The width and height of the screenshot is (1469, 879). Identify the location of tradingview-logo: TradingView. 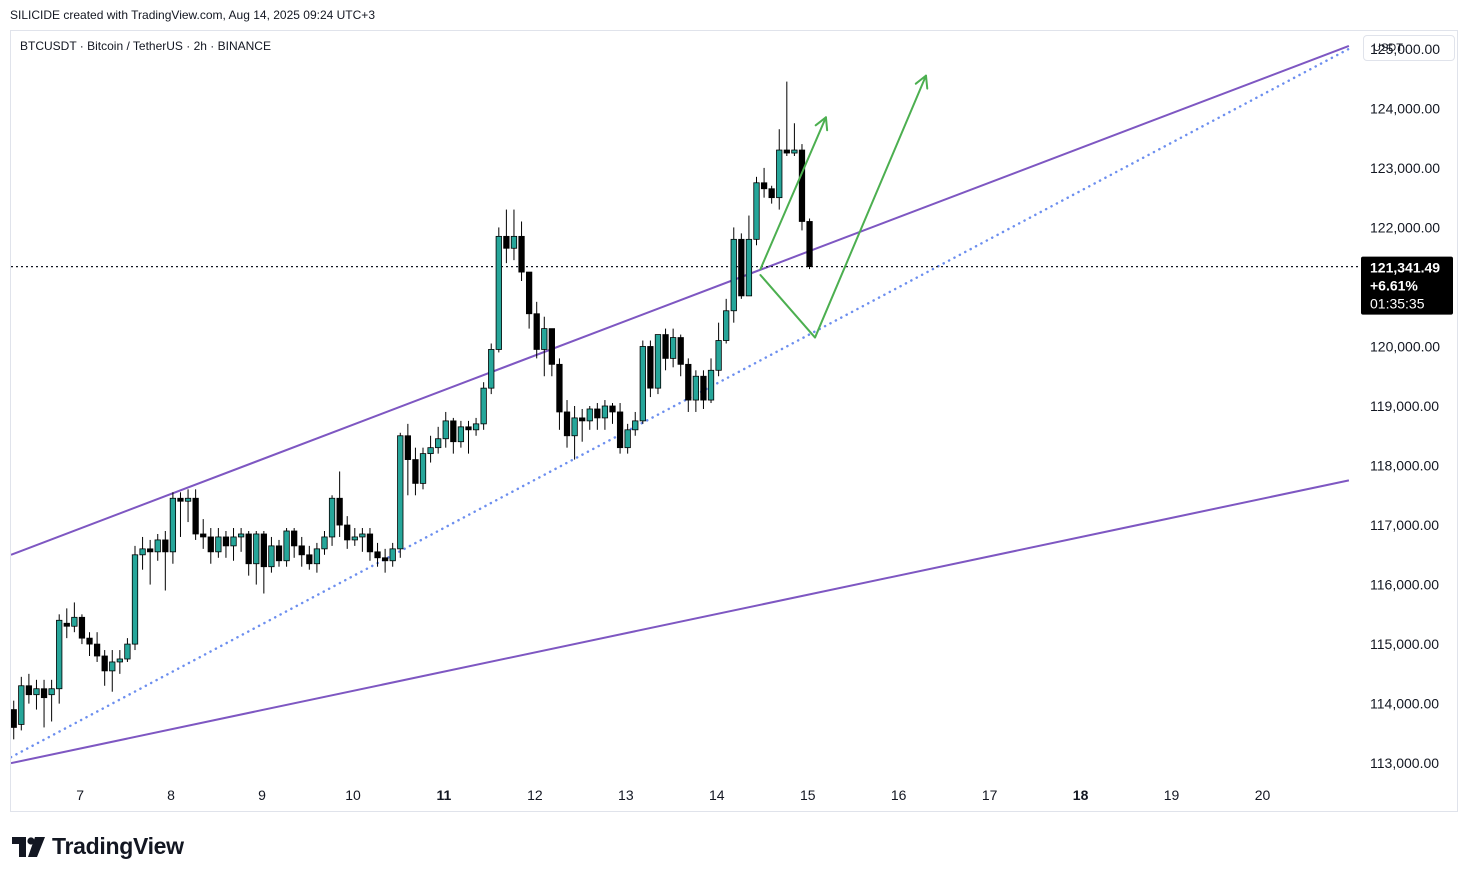
(98, 846).